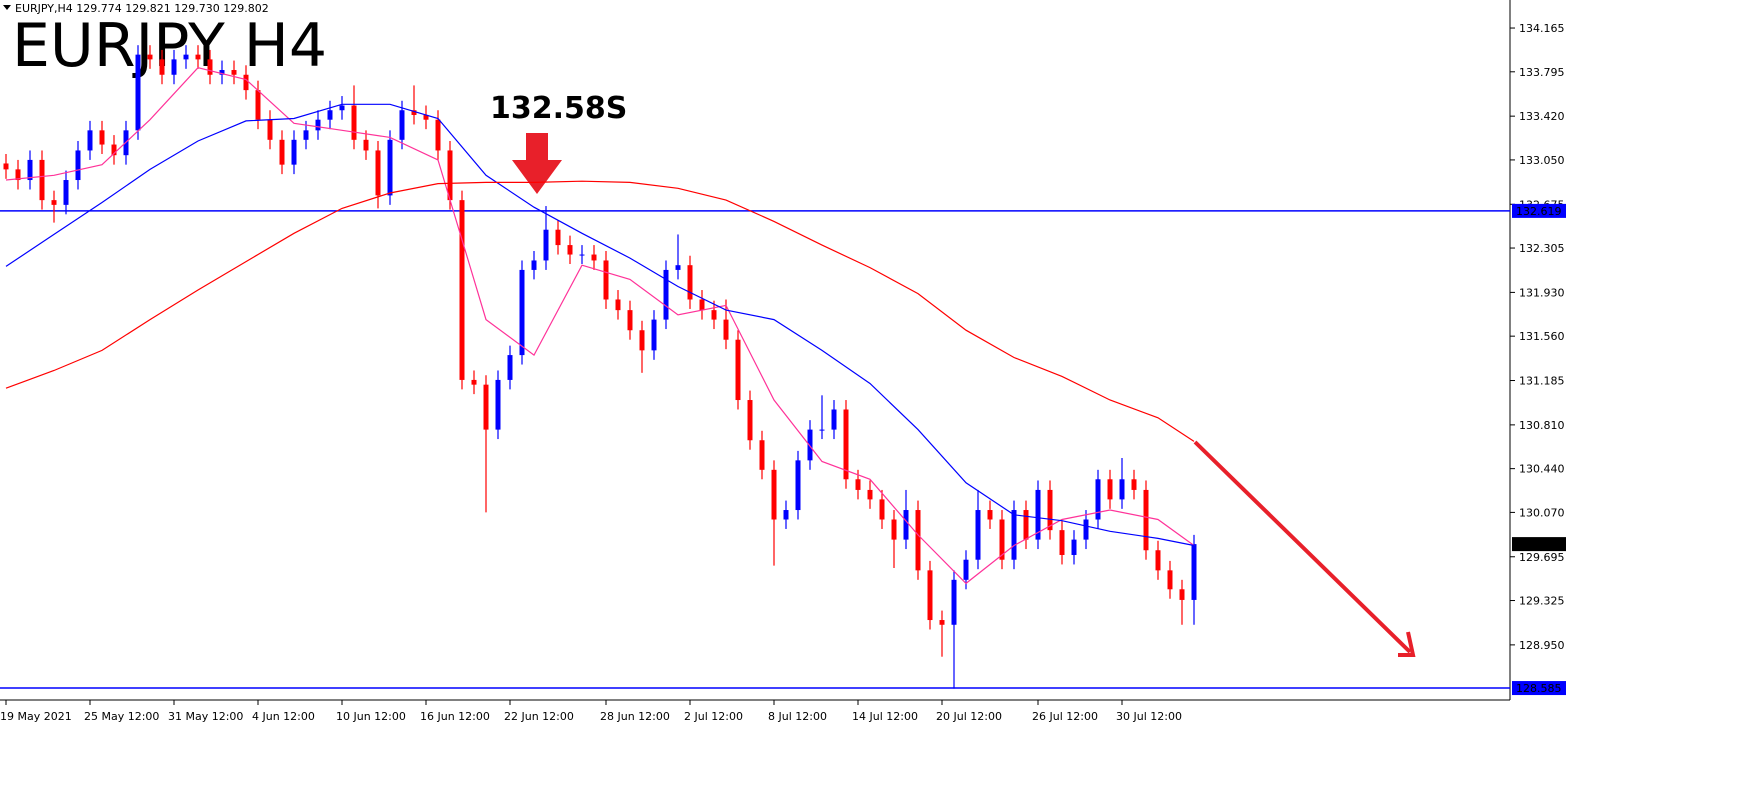  I want to click on y-tick-label: 129.325, so click(1542, 601).